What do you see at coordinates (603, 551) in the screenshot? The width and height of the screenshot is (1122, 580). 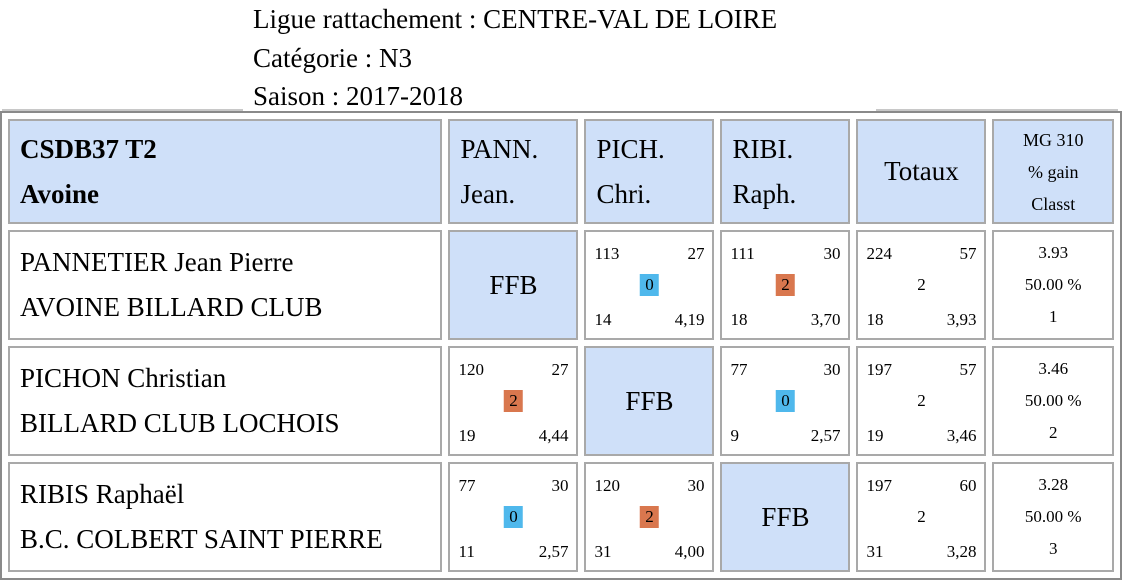 I see `match-series: 31` at bounding box center [603, 551].